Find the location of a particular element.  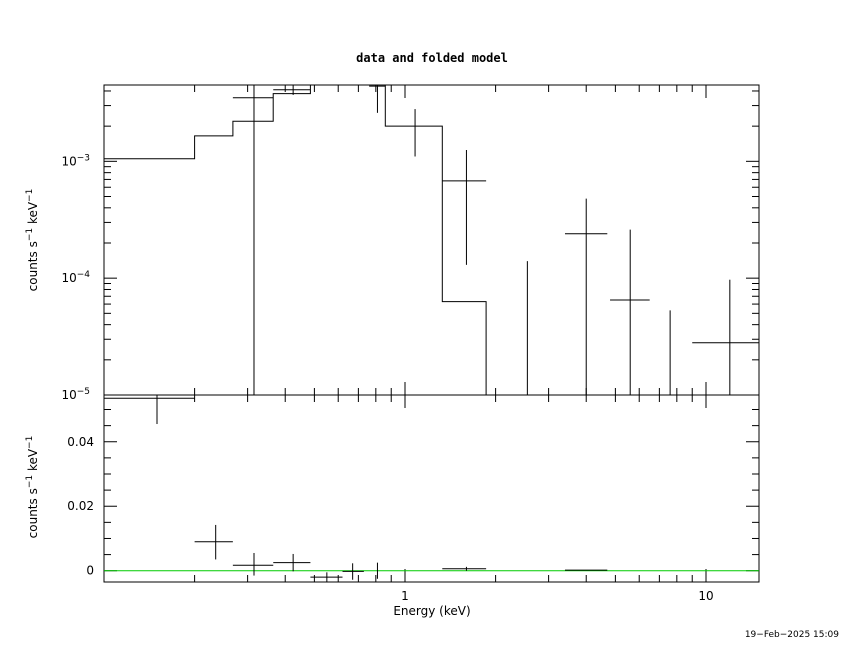

top-y-axis-label: counts s−1 keV−1 is located at coordinates (32, 240).